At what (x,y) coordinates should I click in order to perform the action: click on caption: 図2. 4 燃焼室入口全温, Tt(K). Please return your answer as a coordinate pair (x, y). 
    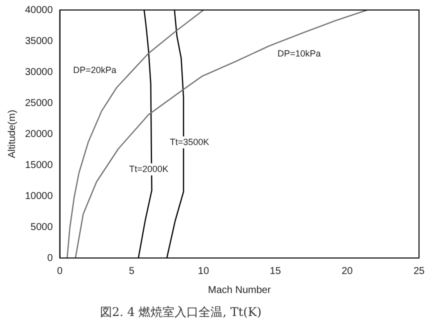
    Looking at the image, I should click on (180, 312).